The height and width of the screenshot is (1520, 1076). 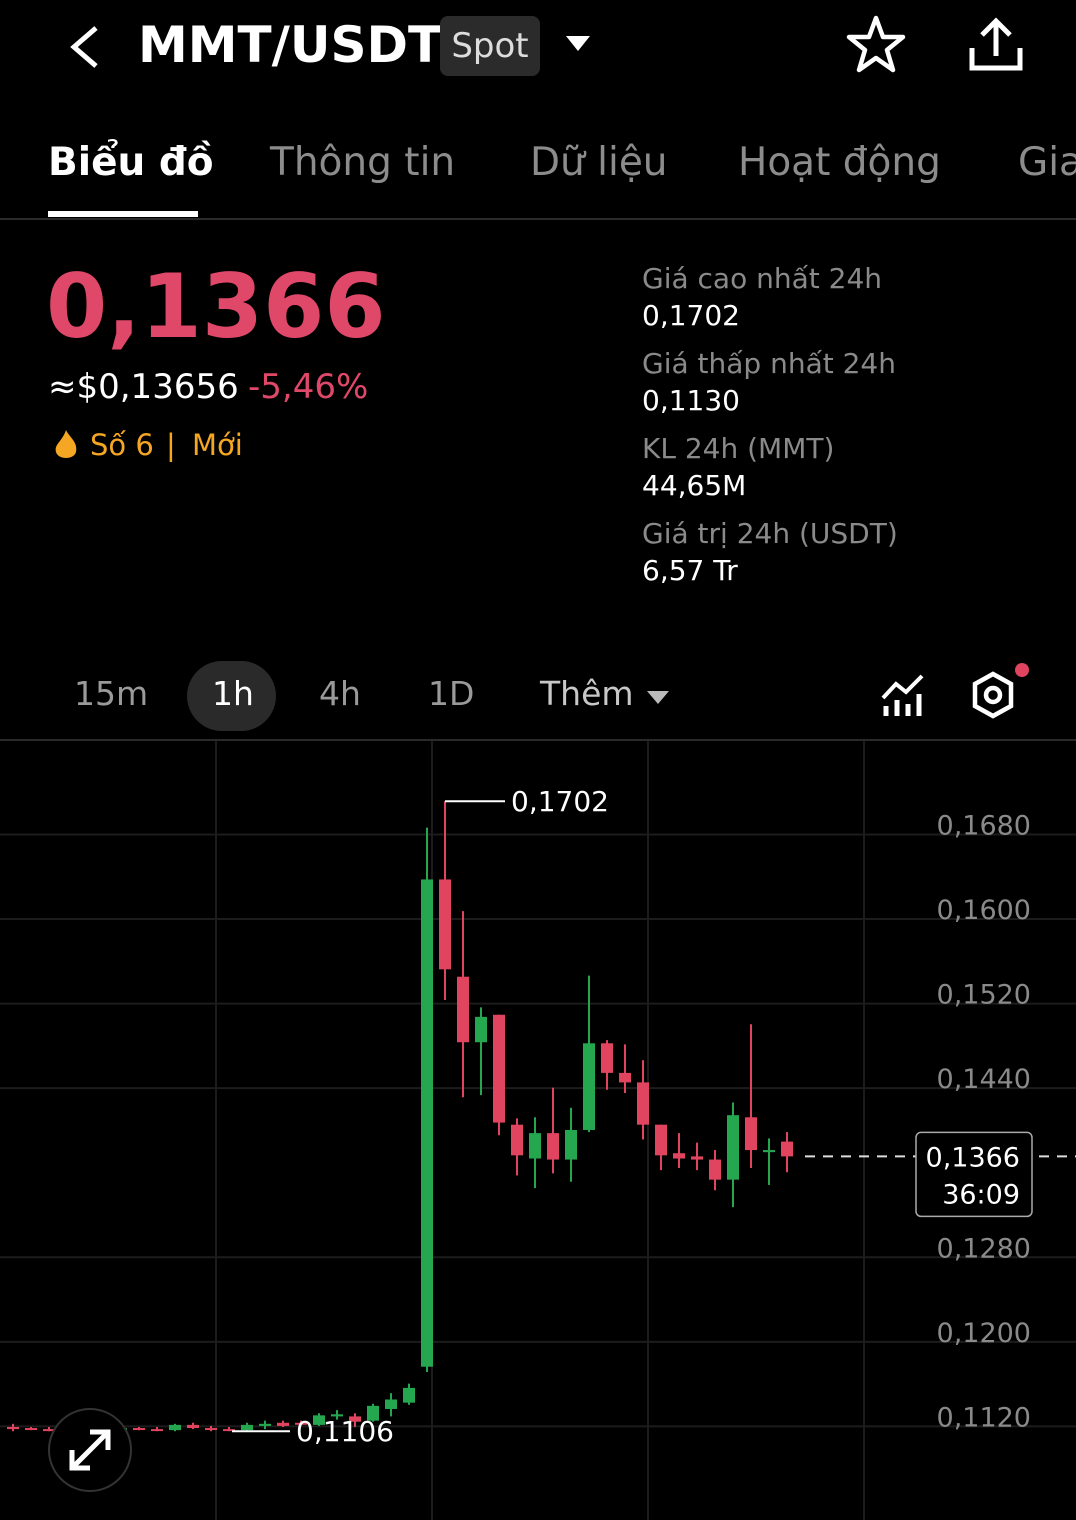 What do you see at coordinates (363, 162) in the screenshot?
I see `tab: Thông tin` at bounding box center [363, 162].